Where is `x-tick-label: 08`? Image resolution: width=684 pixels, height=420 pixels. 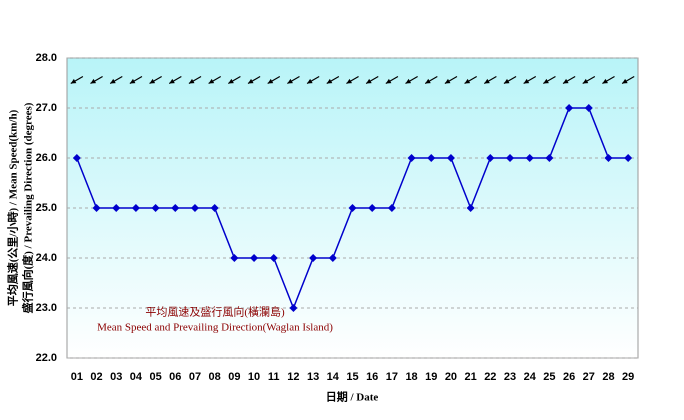 x-tick-label: 08 is located at coordinates (215, 377).